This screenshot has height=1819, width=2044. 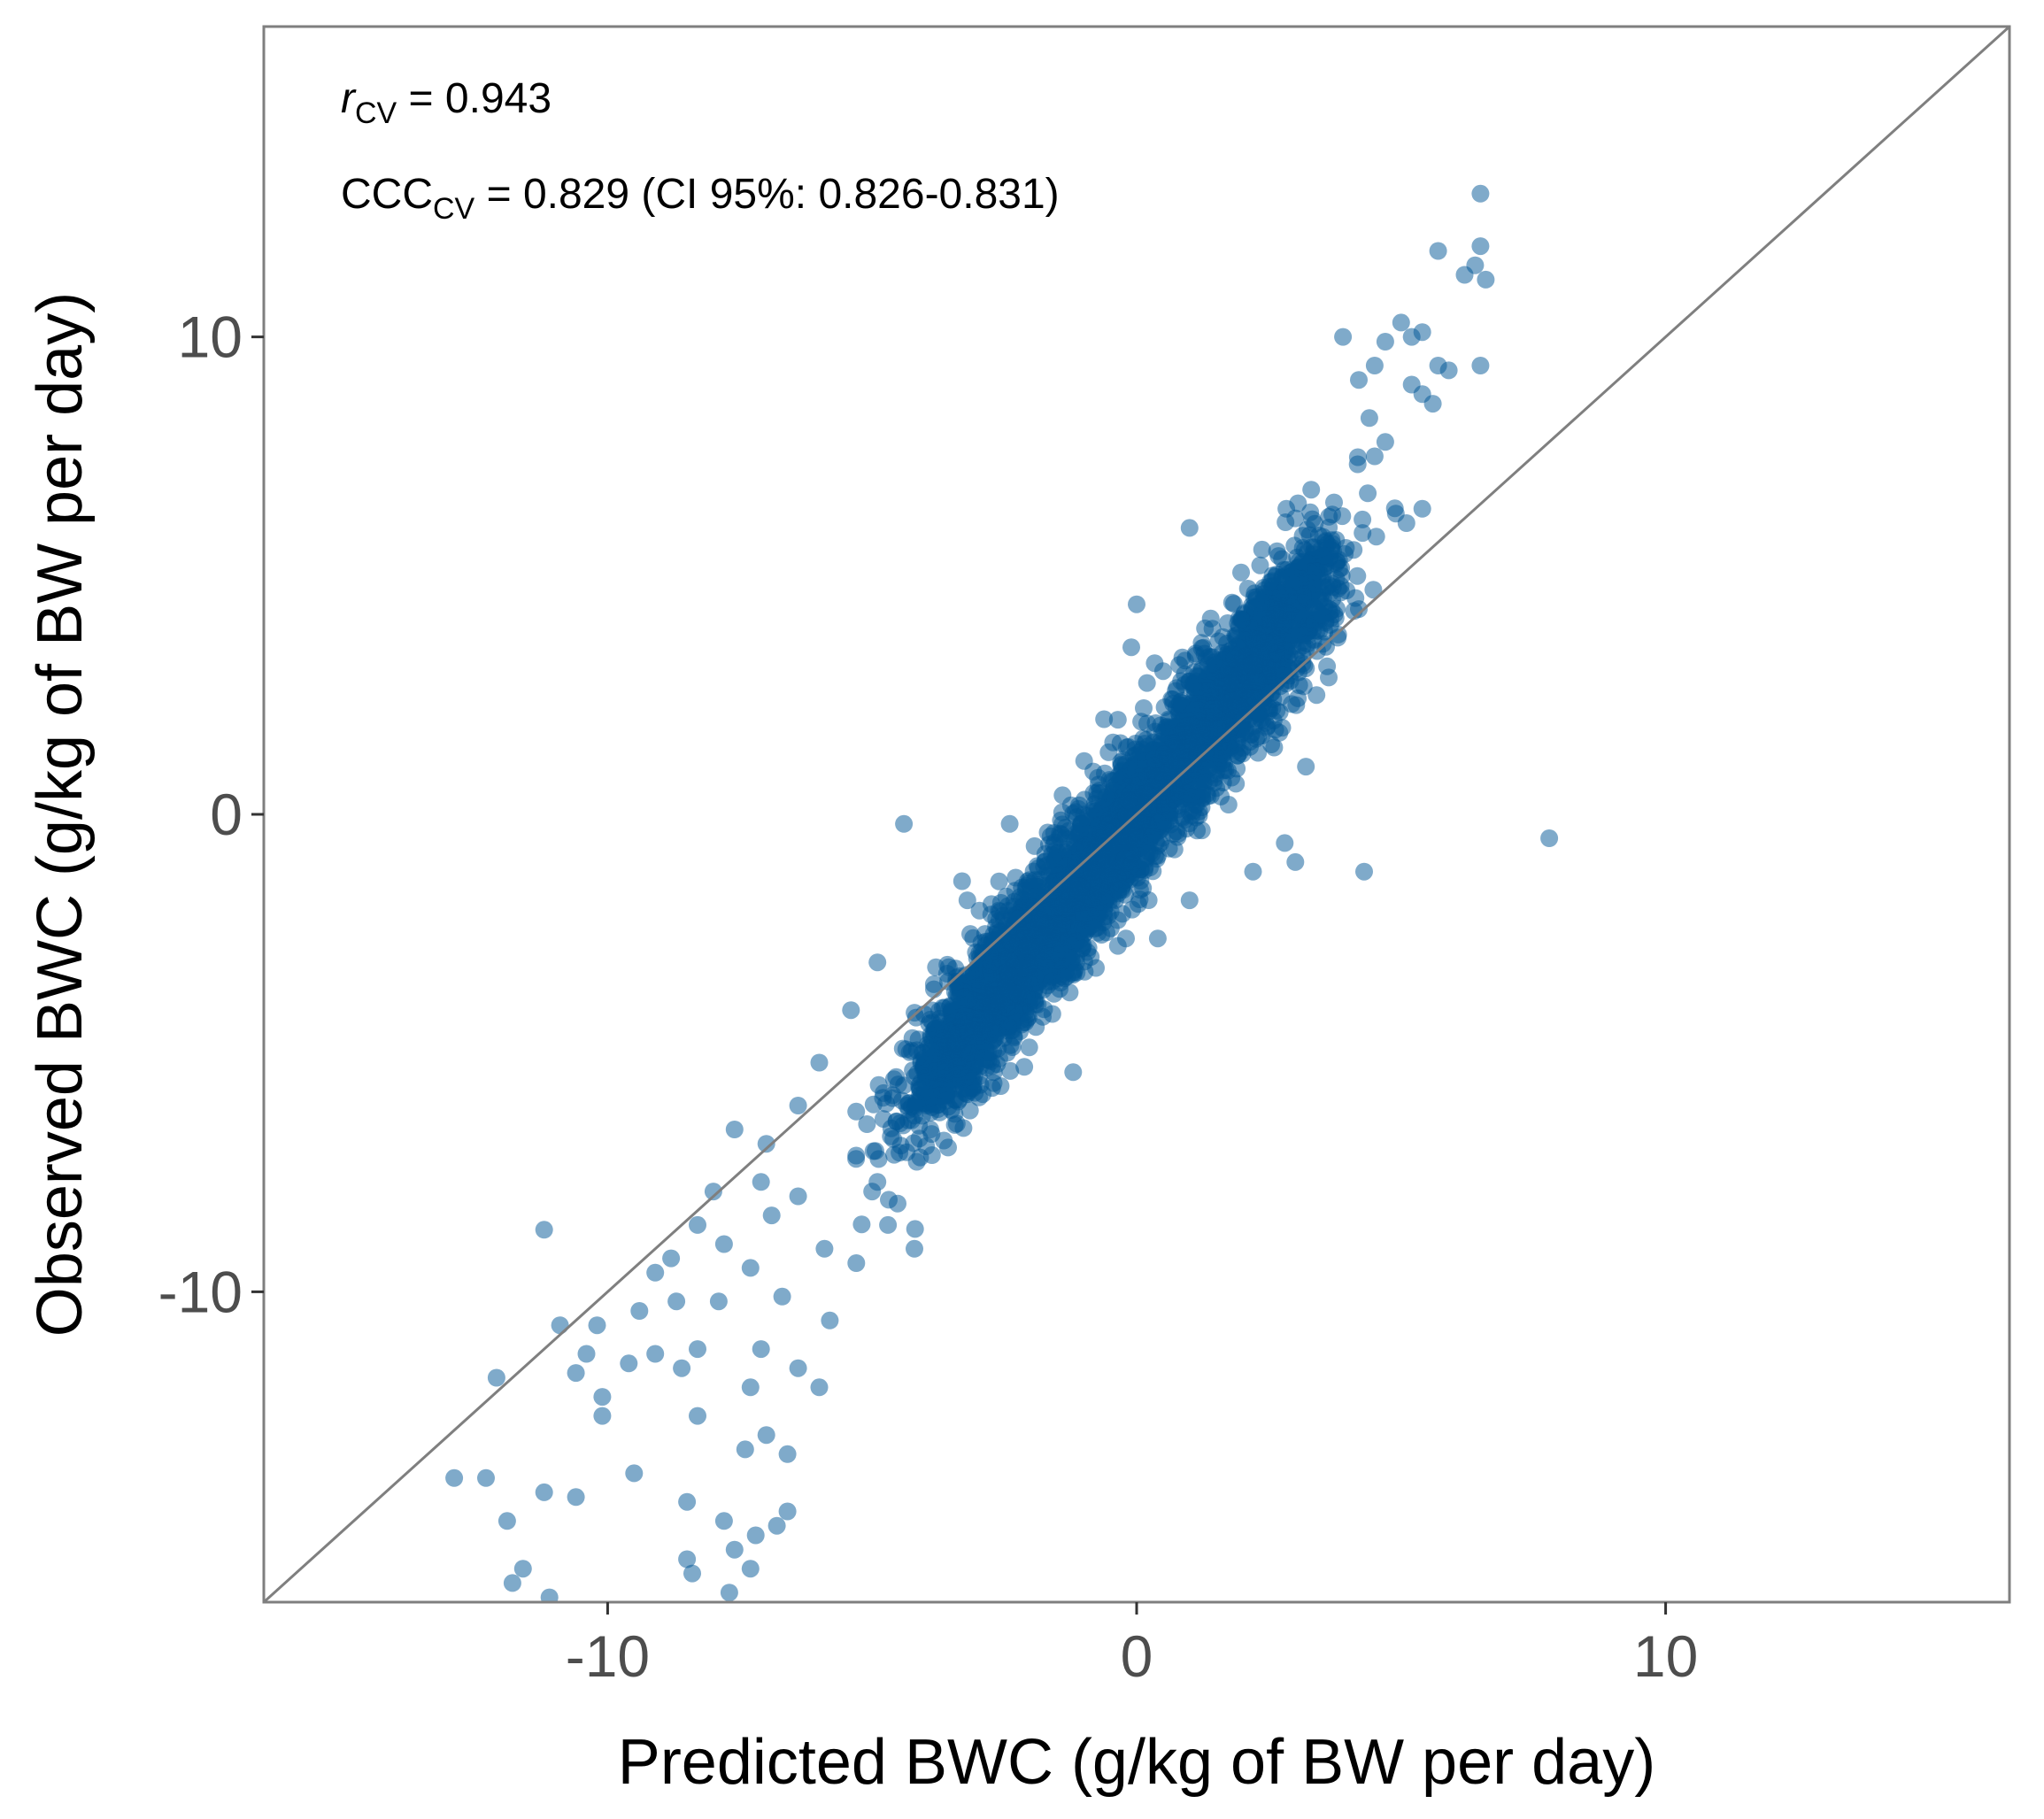 I want to click on x-tick-label: 0, so click(x=1137, y=1656).